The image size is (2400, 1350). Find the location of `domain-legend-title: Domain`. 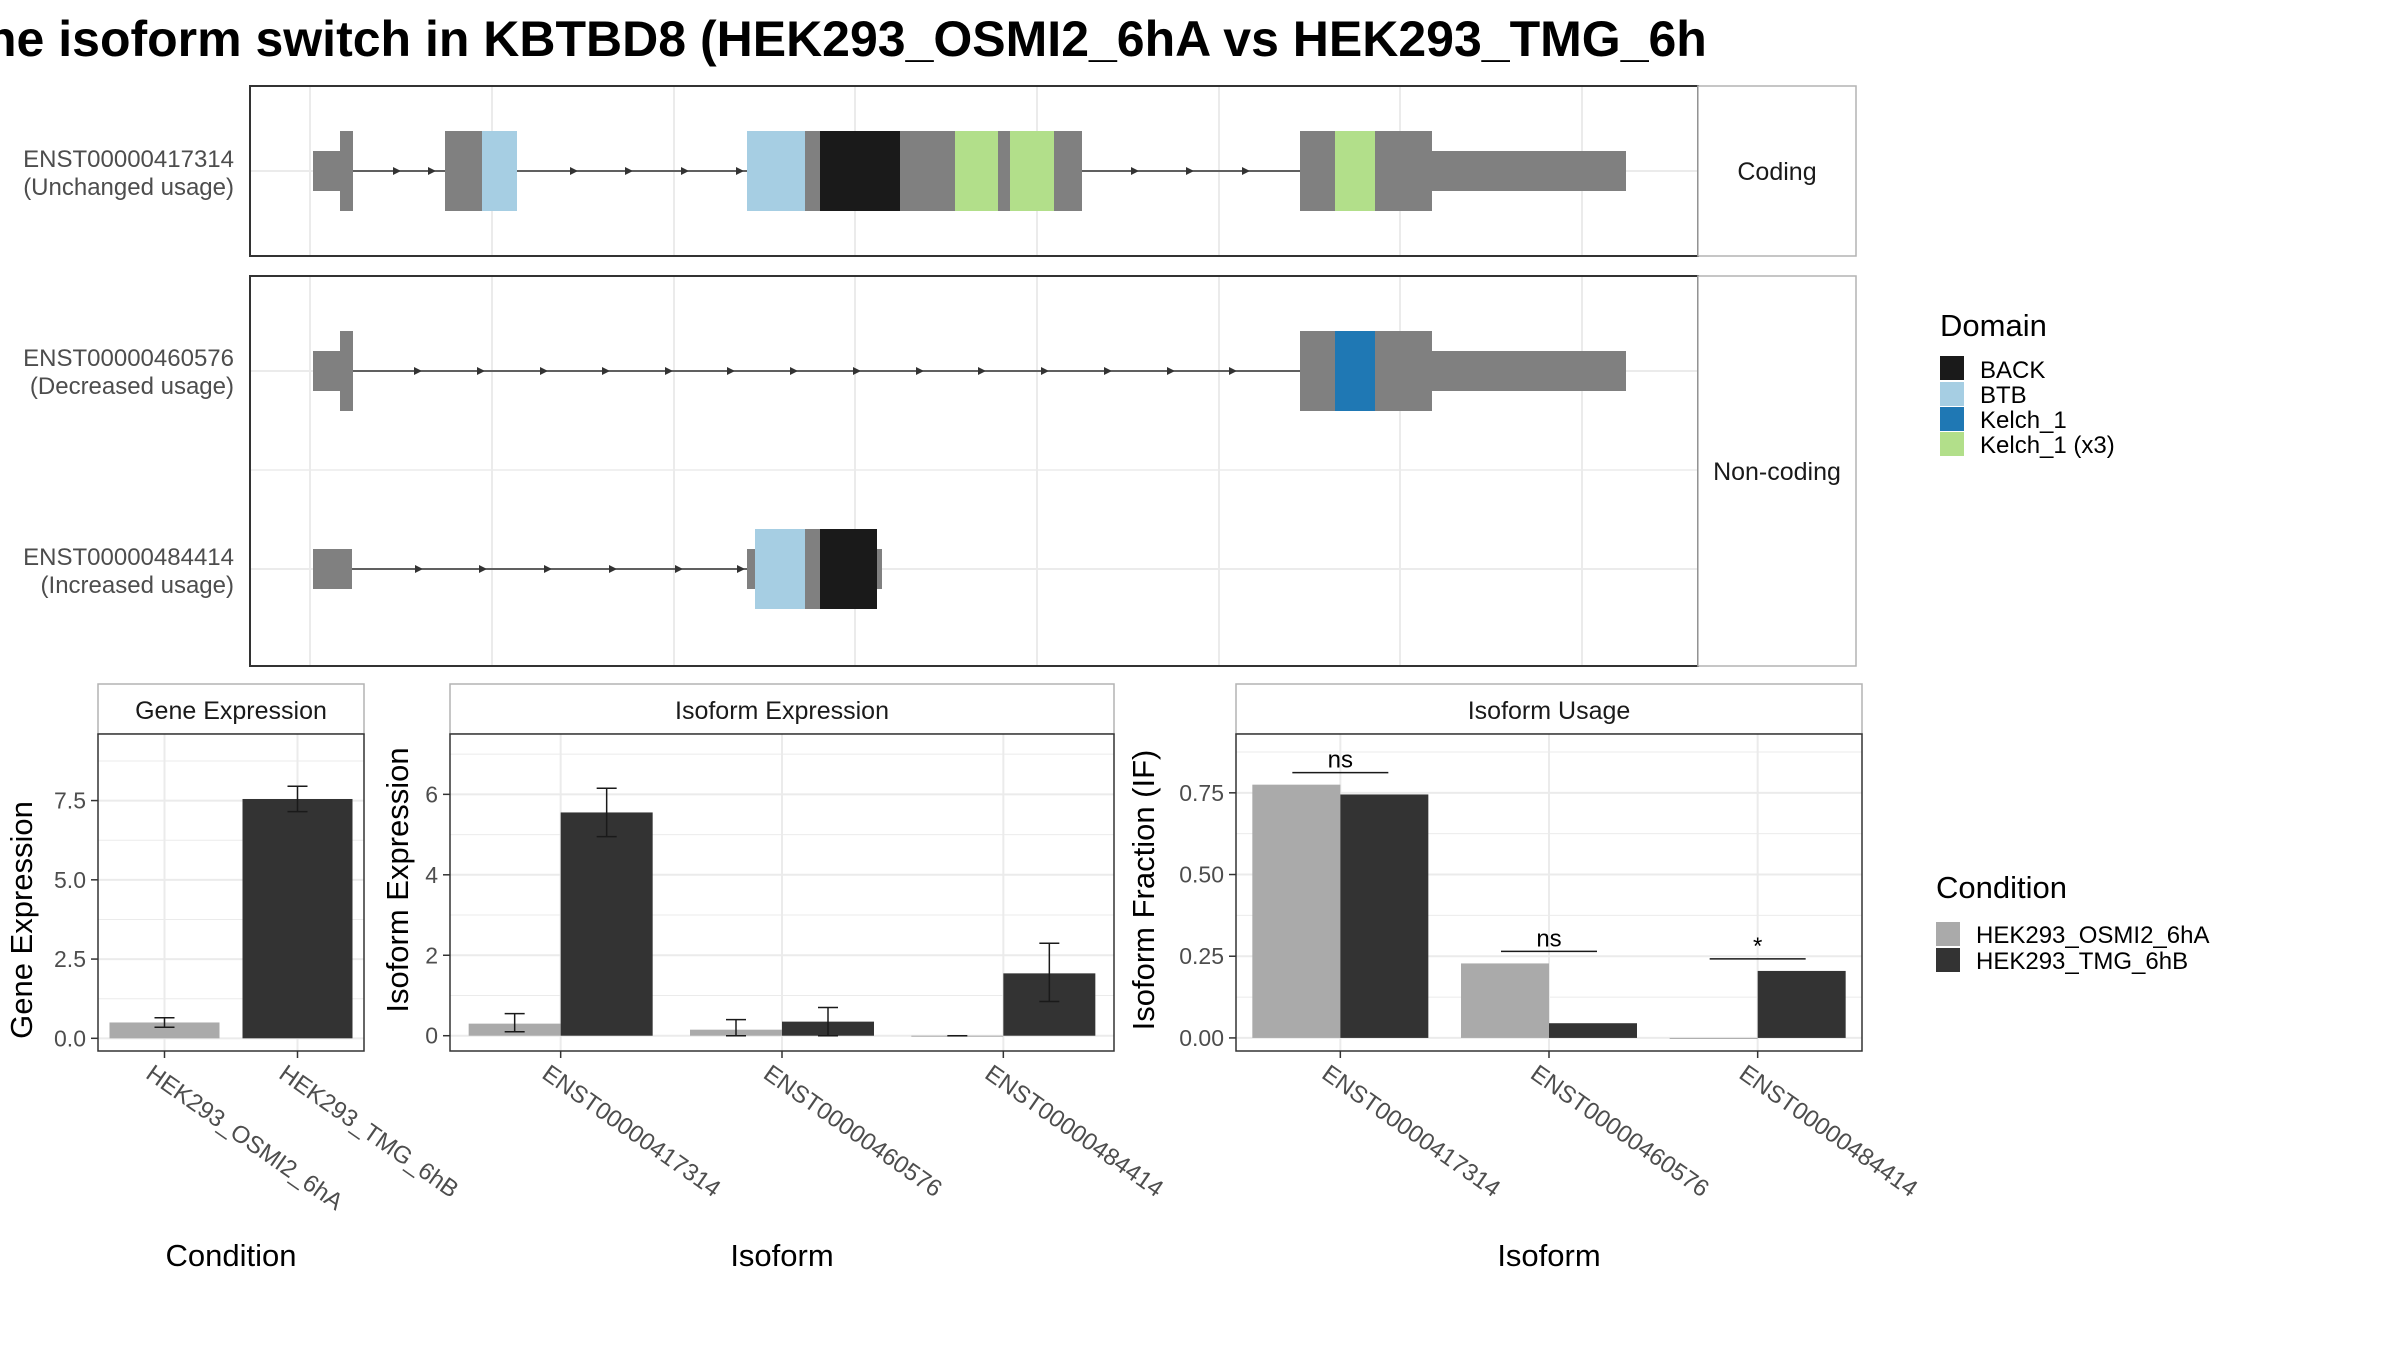

domain-legend-title: Domain is located at coordinates (1993, 325).